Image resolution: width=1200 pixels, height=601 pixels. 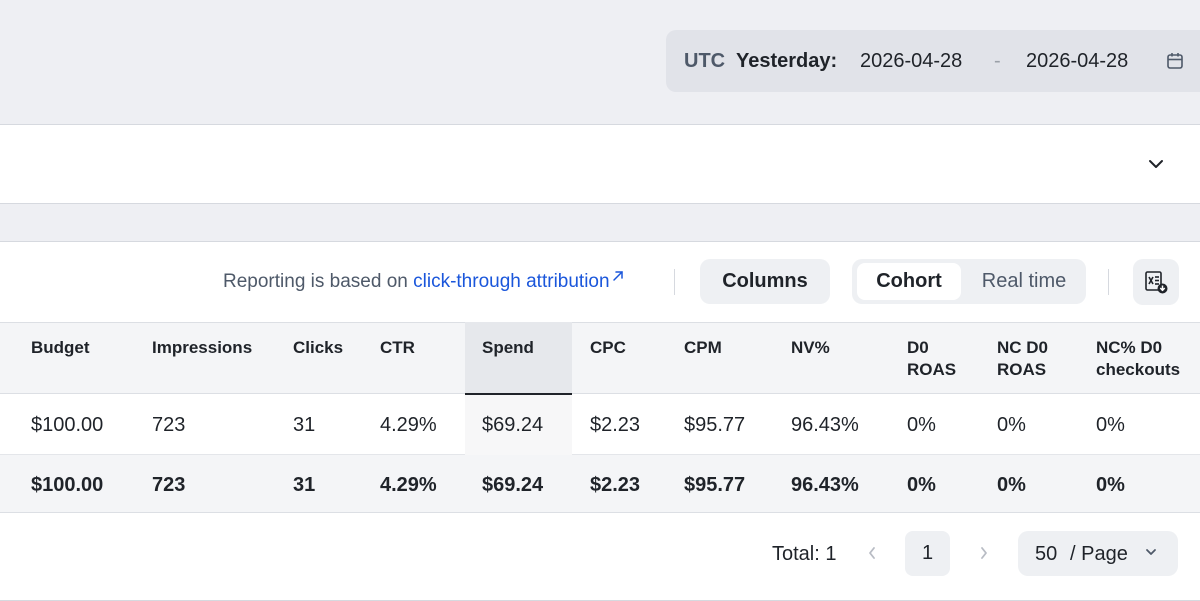 What do you see at coordinates (60, 347) in the screenshot?
I see `column-header-budget: Budget` at bounding box center [60, 347].